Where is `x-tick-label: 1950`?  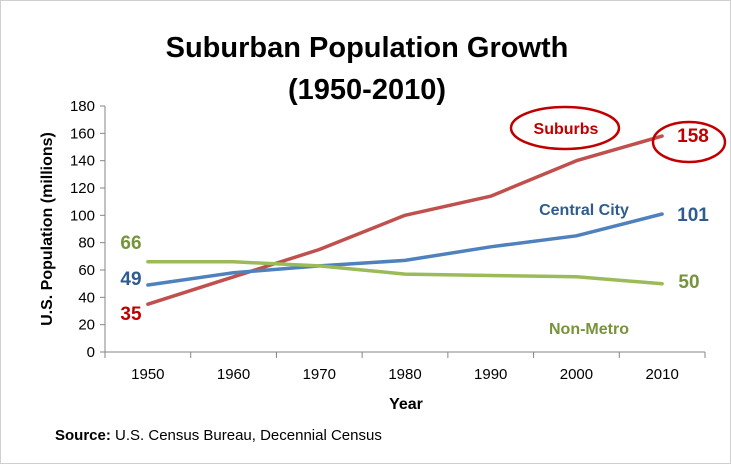
x-tick-label: 1950 is located at coordinates (147, 374).